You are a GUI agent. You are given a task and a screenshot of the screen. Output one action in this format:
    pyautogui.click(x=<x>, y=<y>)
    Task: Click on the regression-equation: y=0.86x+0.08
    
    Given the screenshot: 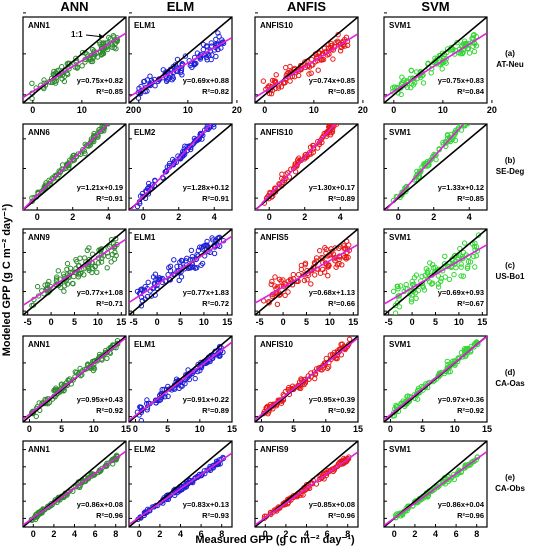 What is the action you would take?
    pyautogui.click(x=100, y=504)
    